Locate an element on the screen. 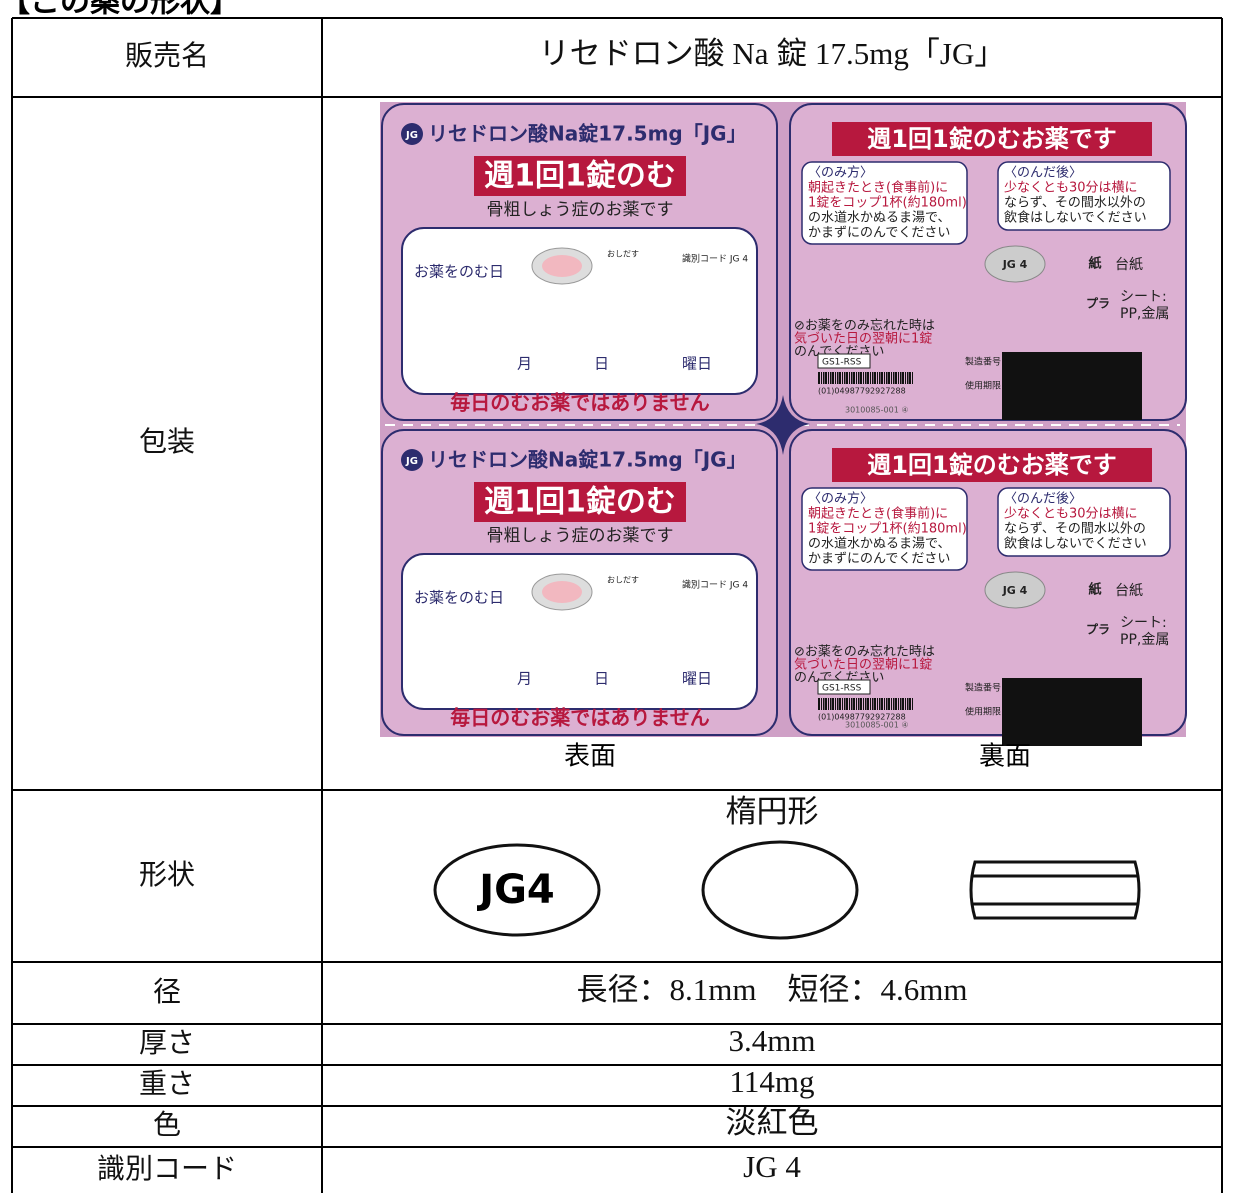 This screenshot has height=1193, width=1235. pill-code: JG 4 is located at coordinates (1015, 590).